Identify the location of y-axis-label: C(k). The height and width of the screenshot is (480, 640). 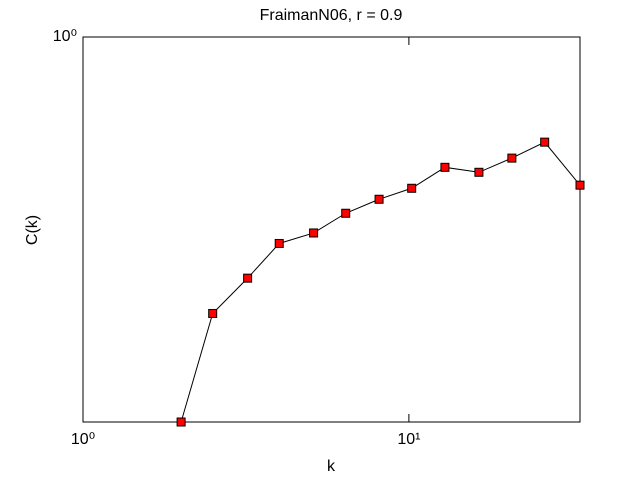
(32, 230).